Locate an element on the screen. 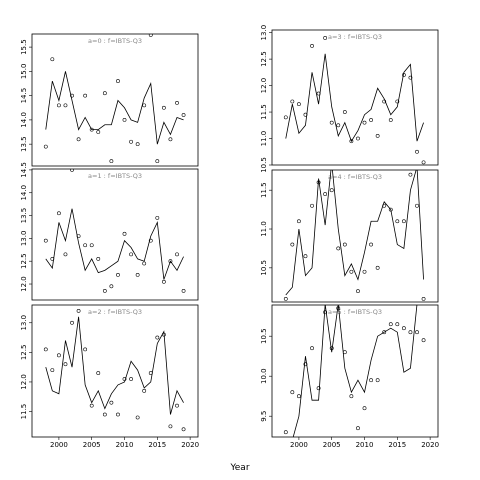 The image size is (480, 480). x-tick-label: 2015 is located at coordinates (397, 445).